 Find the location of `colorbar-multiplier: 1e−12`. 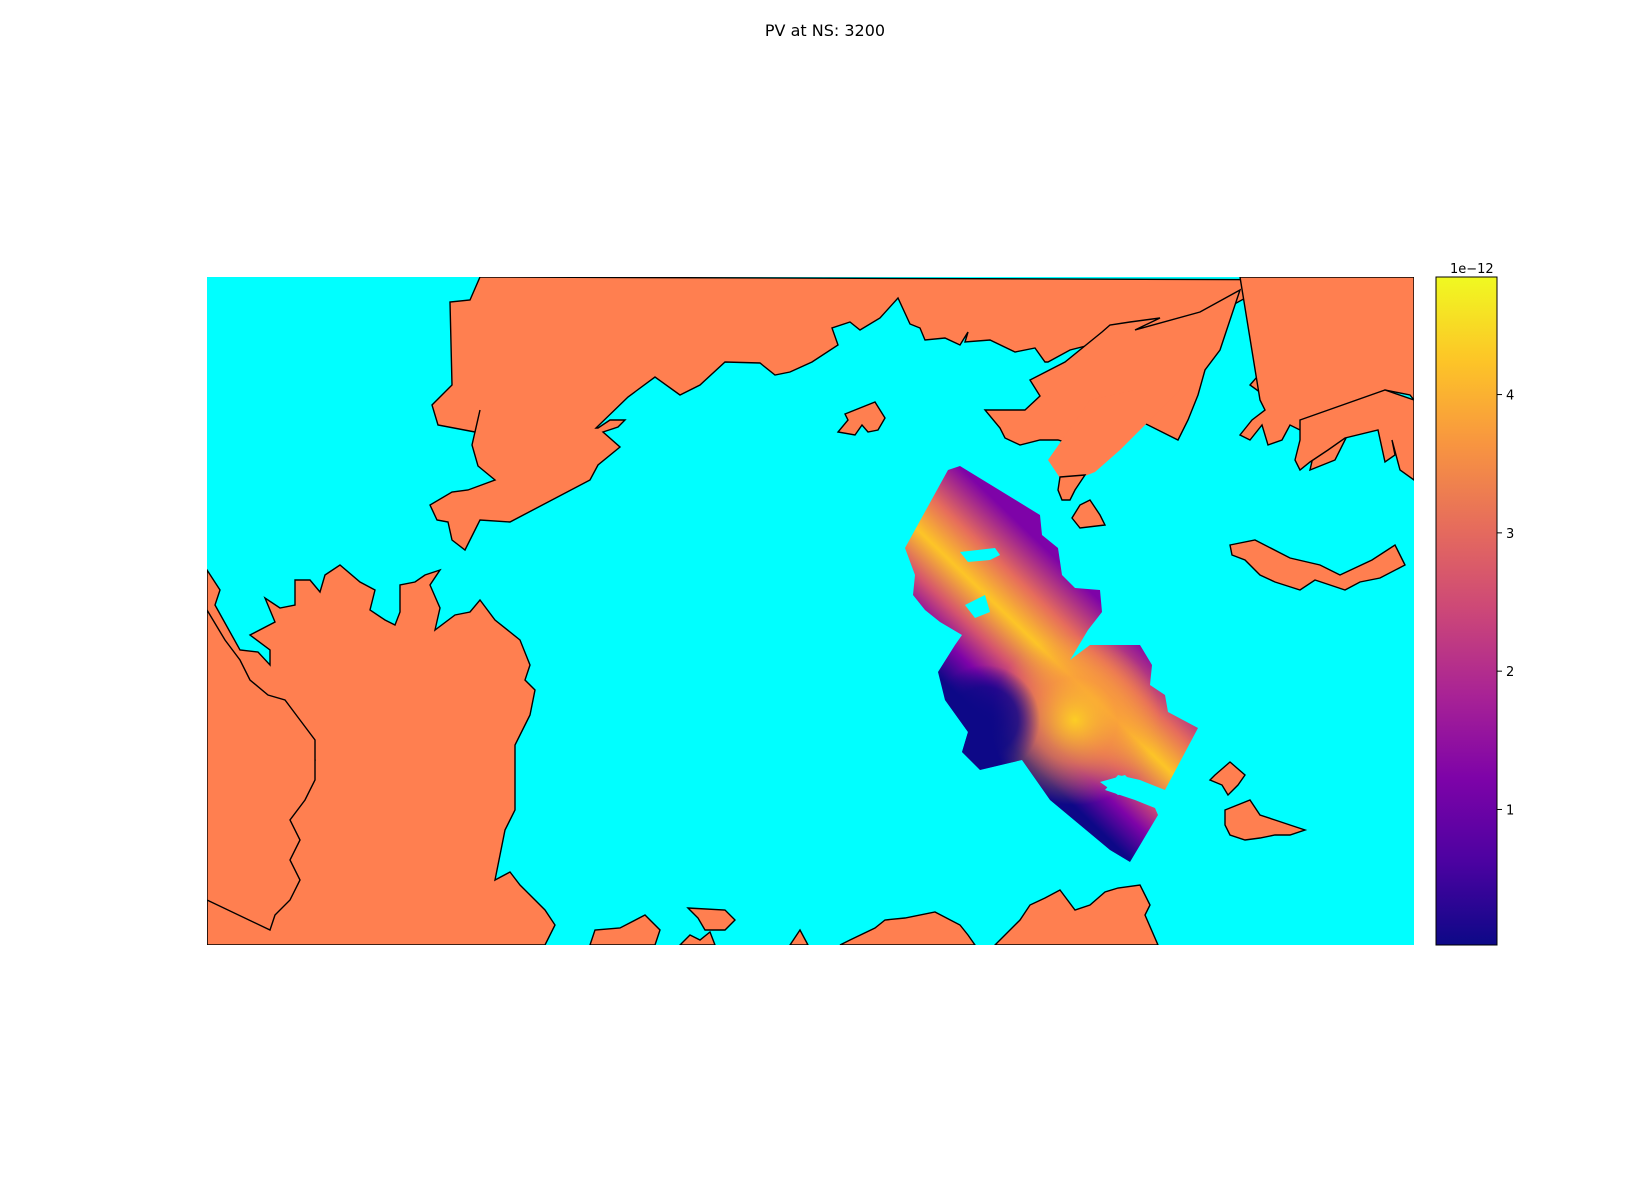

colorbar-multiplier: 1e−12 is located at coordinates (1472, 269).